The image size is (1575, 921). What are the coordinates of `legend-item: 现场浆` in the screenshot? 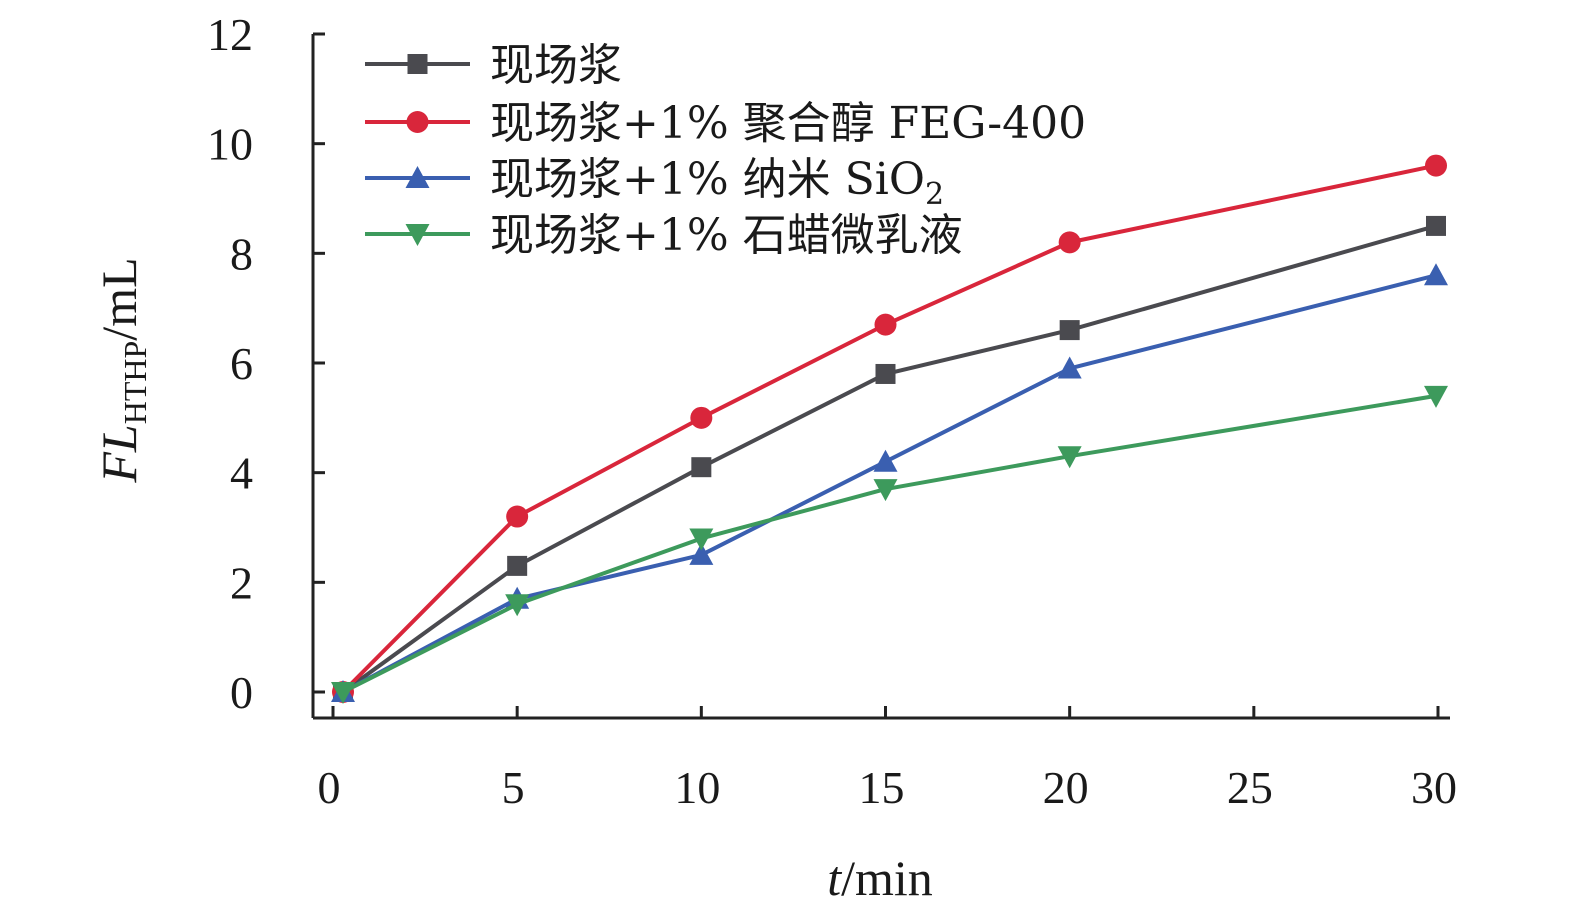 It's located at (493, 65).